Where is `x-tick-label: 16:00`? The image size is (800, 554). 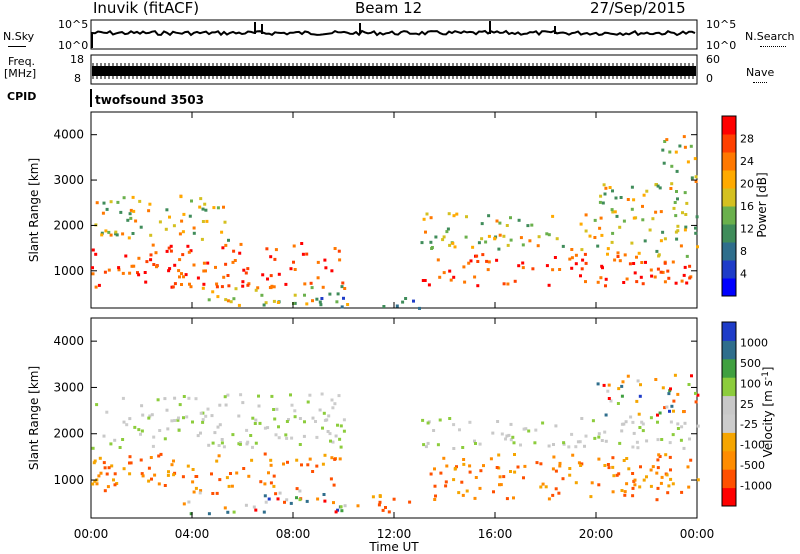
x-tick-label: 16:00 is located at coordinates (495, 534).